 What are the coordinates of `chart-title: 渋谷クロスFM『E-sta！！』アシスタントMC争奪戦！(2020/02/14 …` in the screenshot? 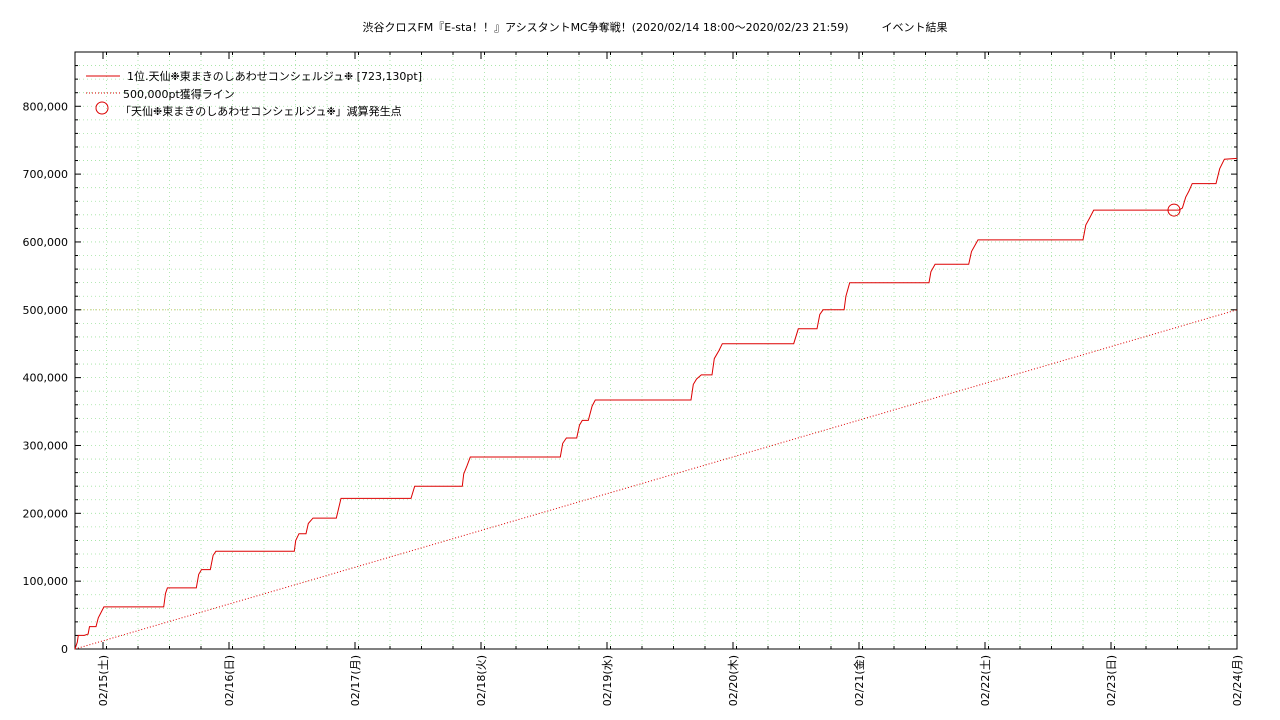 It's located at (654, 27).